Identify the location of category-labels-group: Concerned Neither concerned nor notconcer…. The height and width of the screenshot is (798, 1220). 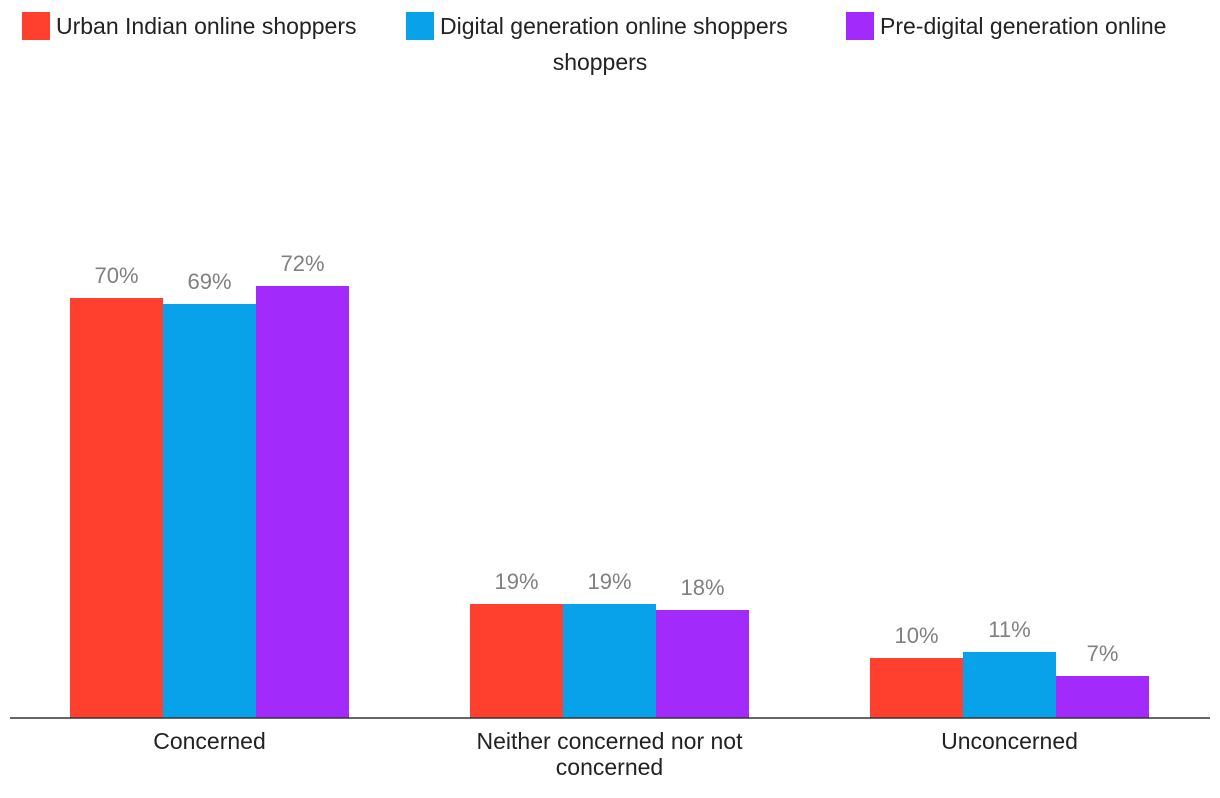
(615, 754).